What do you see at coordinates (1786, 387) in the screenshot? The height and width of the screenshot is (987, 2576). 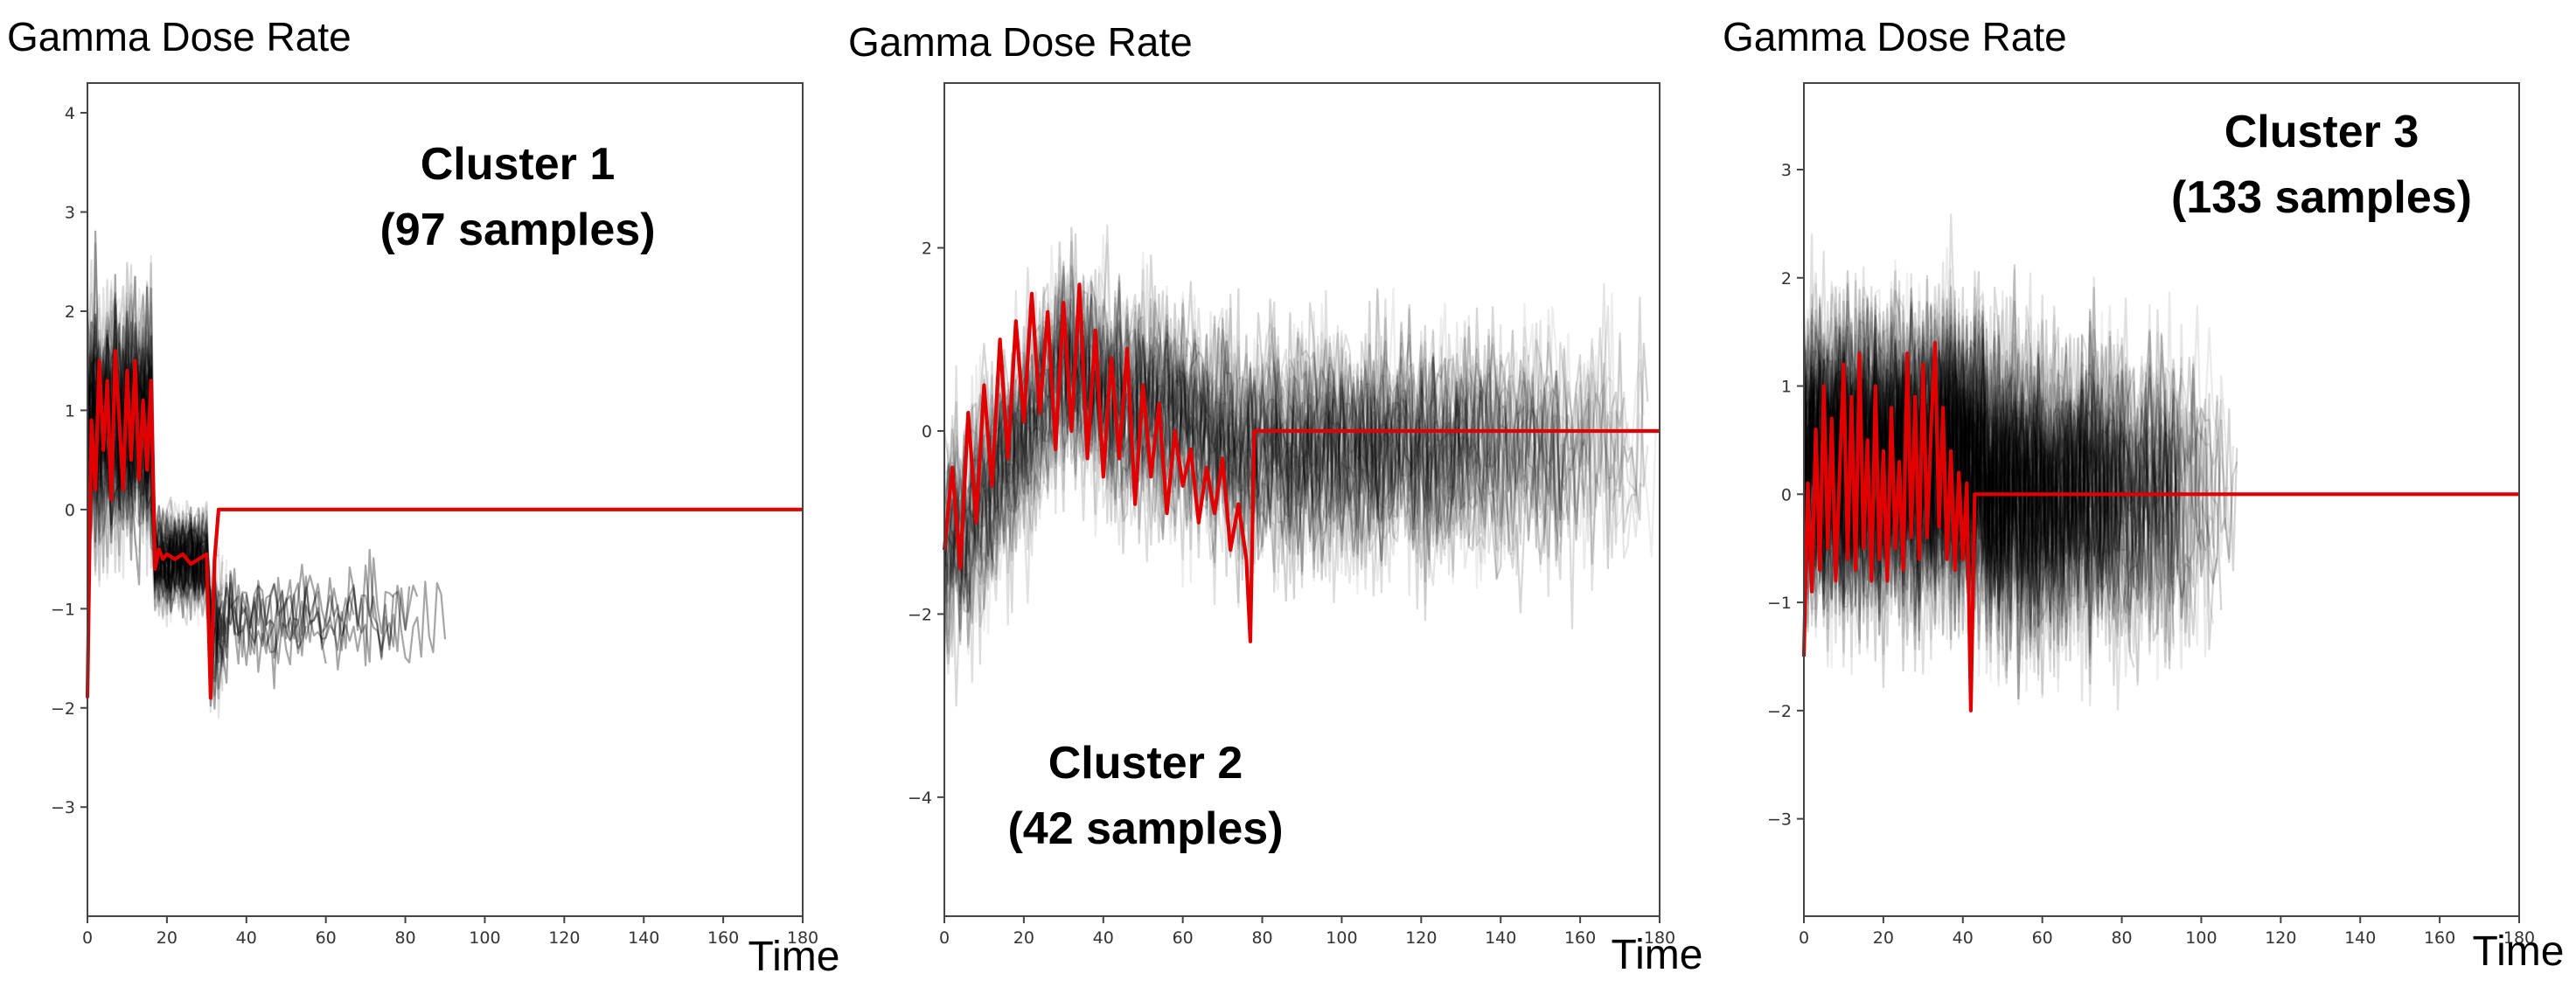 I see `y-tick-label: 1` at bounding box center [1786, 387].